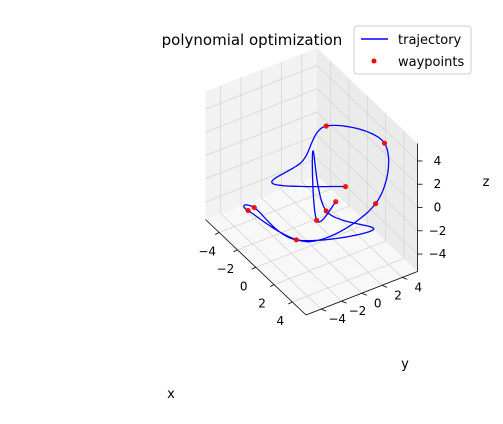 The height and width of the screenshot is (424, 503). What do you see at coordinates (418, 287) in the screenshot?
I see `y-tick-label: 4` at bounding box center [418, 287].